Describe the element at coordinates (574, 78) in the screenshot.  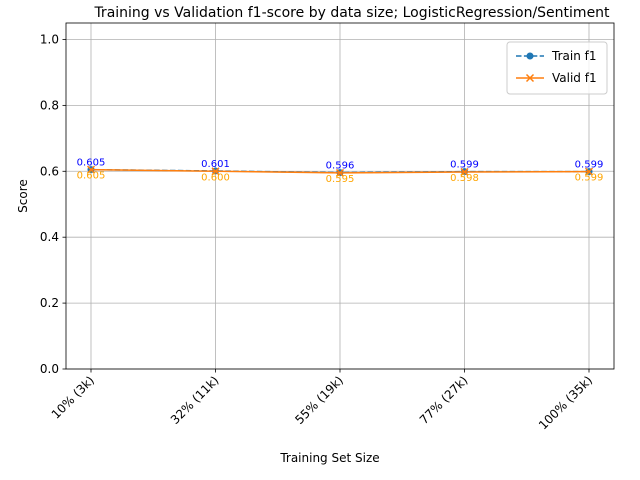
I see `legend-label: Valid f1` at that location.